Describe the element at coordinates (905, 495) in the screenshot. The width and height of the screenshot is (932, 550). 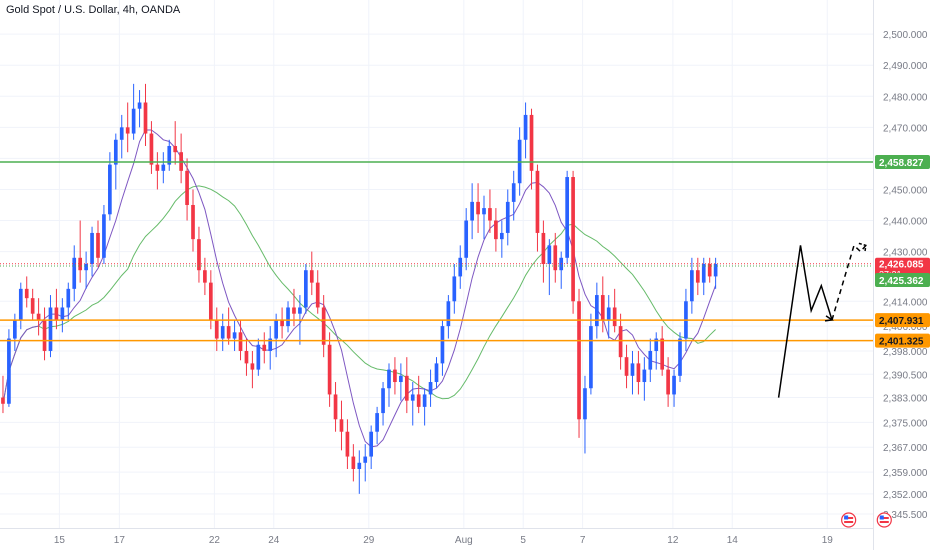
I see `price-tick-label: 2,352.000` at that location.